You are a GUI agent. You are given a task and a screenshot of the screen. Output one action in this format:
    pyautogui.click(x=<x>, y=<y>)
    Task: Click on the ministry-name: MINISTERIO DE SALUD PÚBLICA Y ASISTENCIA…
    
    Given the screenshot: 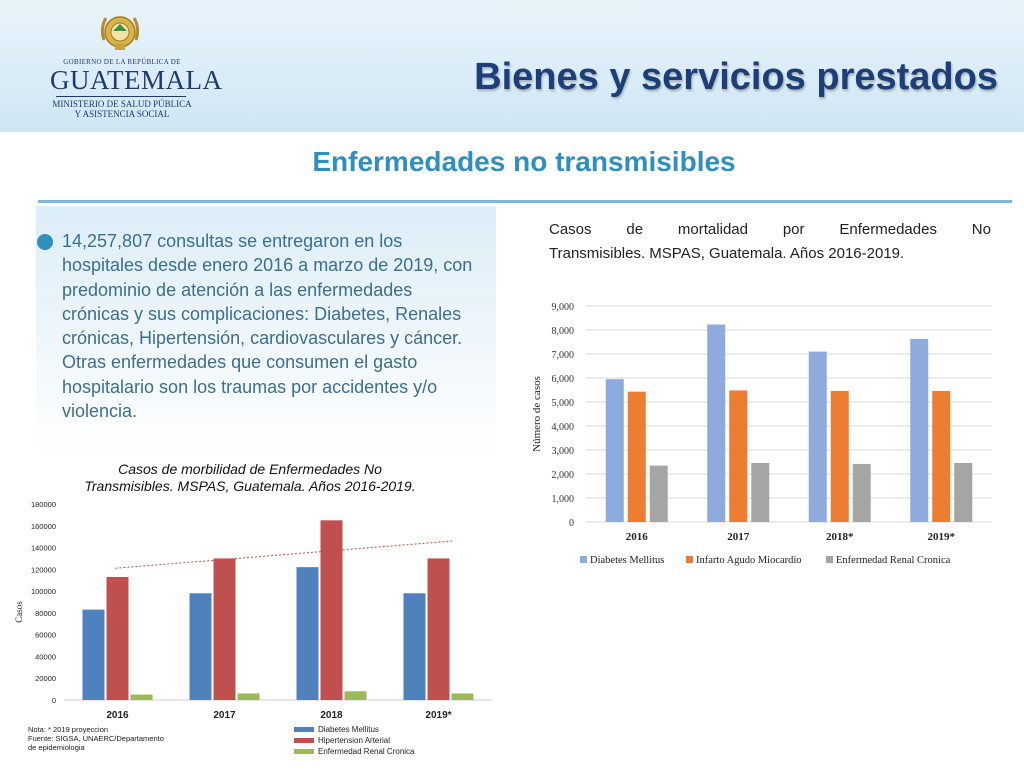 What is the action you would take?
    pyautogui.click(x=122, y=109)
    